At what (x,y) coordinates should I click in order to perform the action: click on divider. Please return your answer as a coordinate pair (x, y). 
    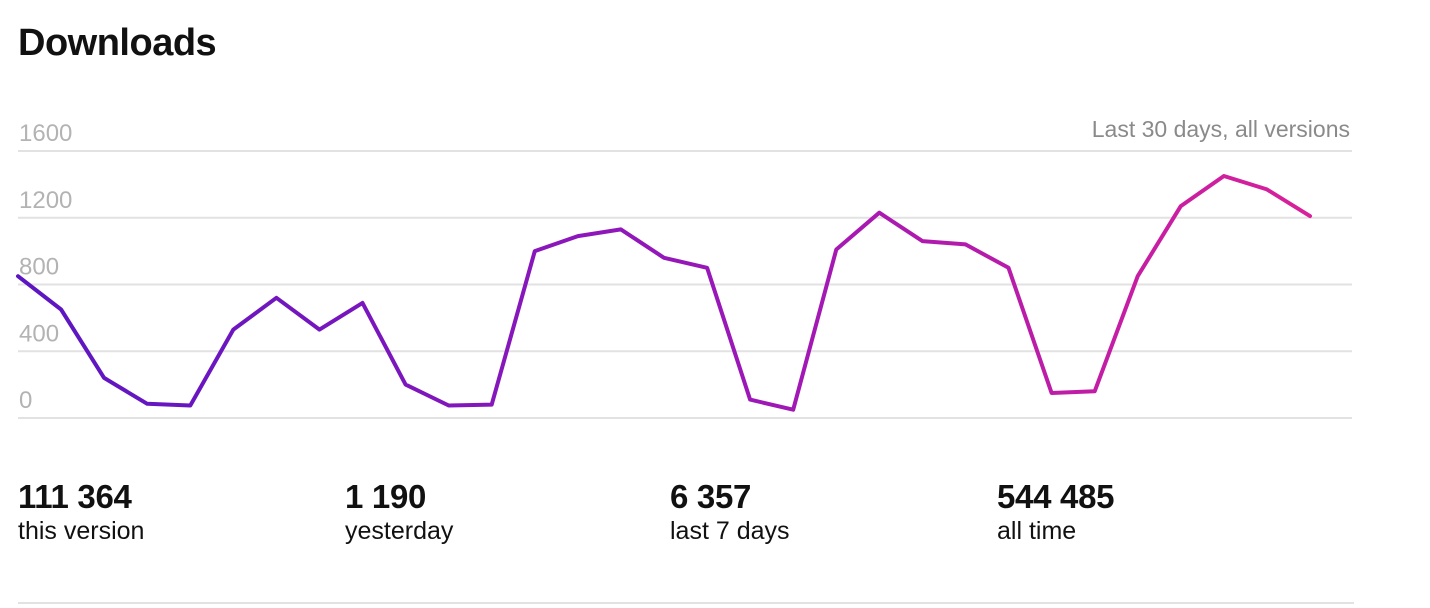
    Looking at the image, I should click on (686, 603).